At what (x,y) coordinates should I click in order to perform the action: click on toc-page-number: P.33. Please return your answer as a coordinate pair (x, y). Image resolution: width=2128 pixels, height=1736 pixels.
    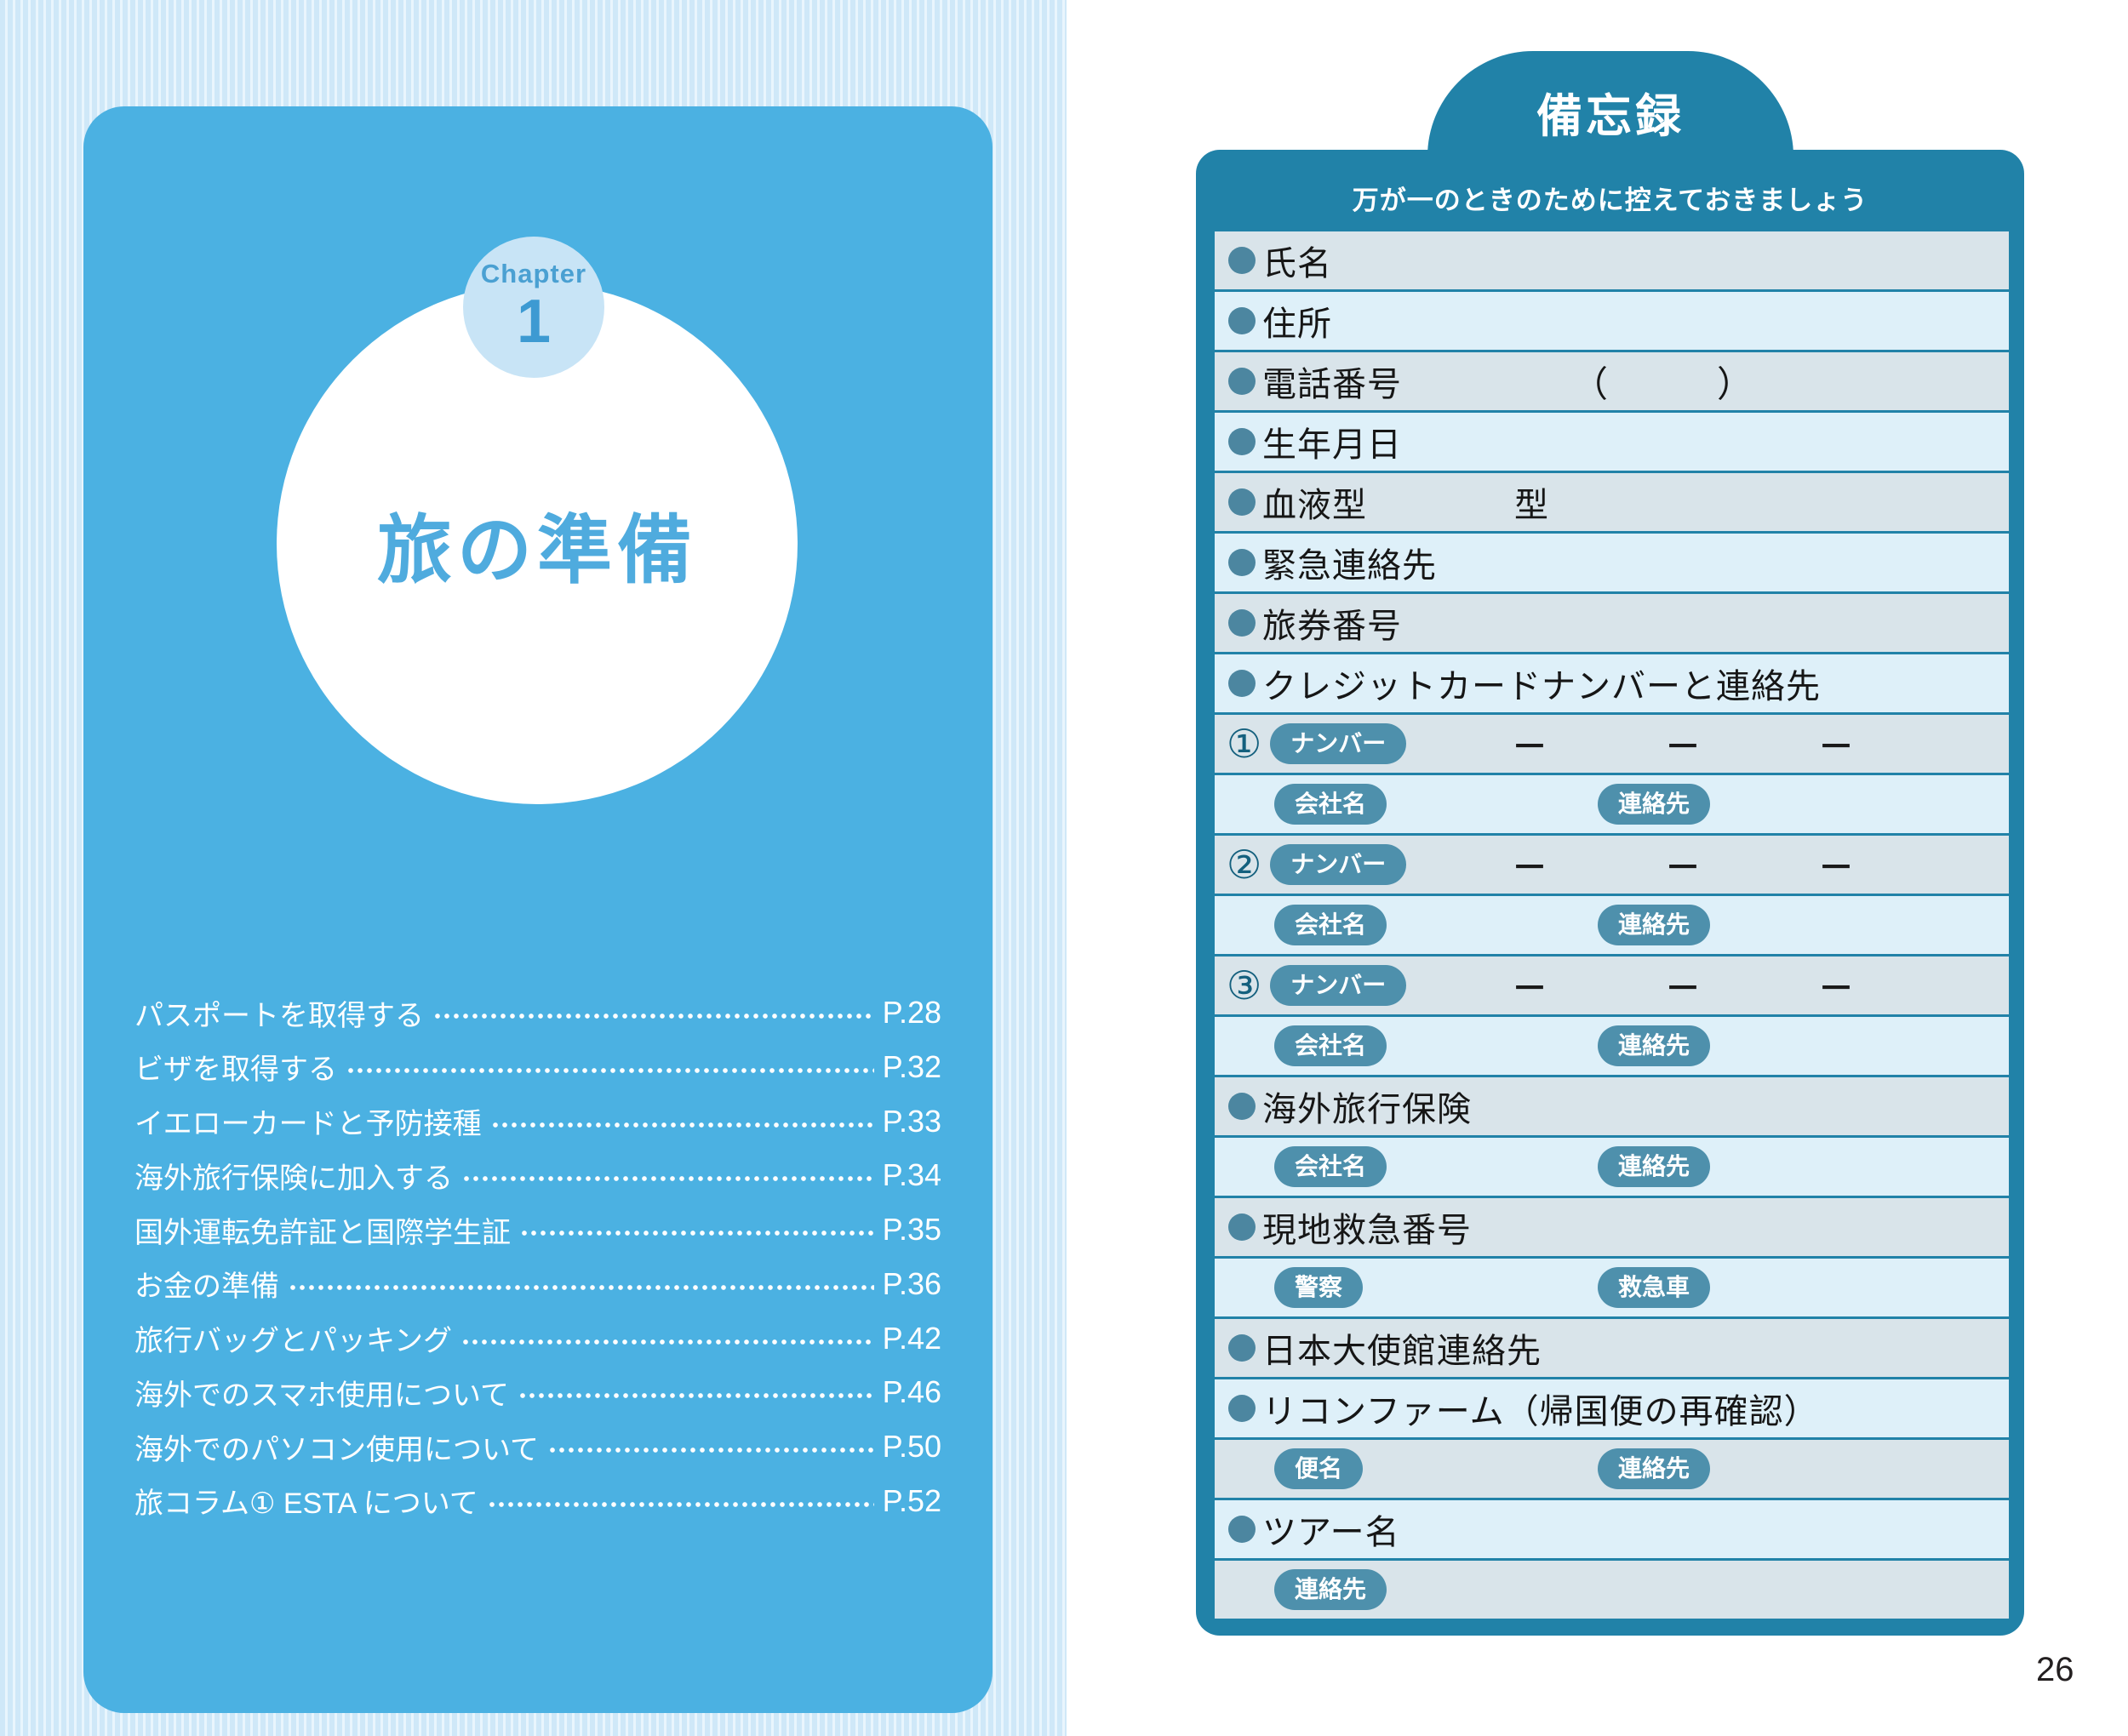
    Looking at the image, I should click on (911, 1121).